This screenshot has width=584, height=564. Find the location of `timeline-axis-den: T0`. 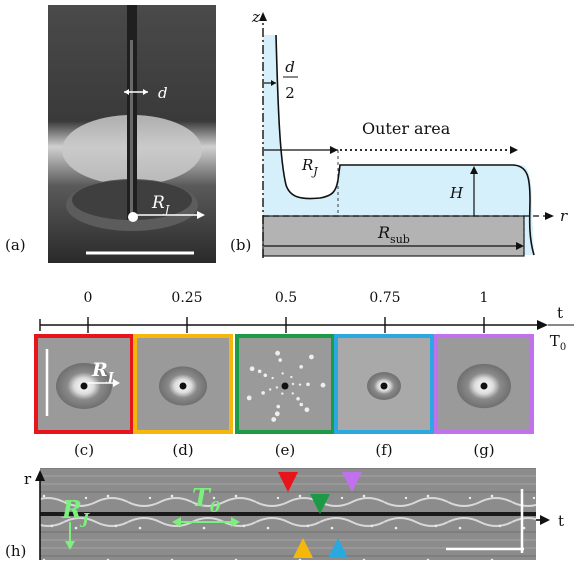

timeline-axis-den: T0 is located at coordinates (558, 342).